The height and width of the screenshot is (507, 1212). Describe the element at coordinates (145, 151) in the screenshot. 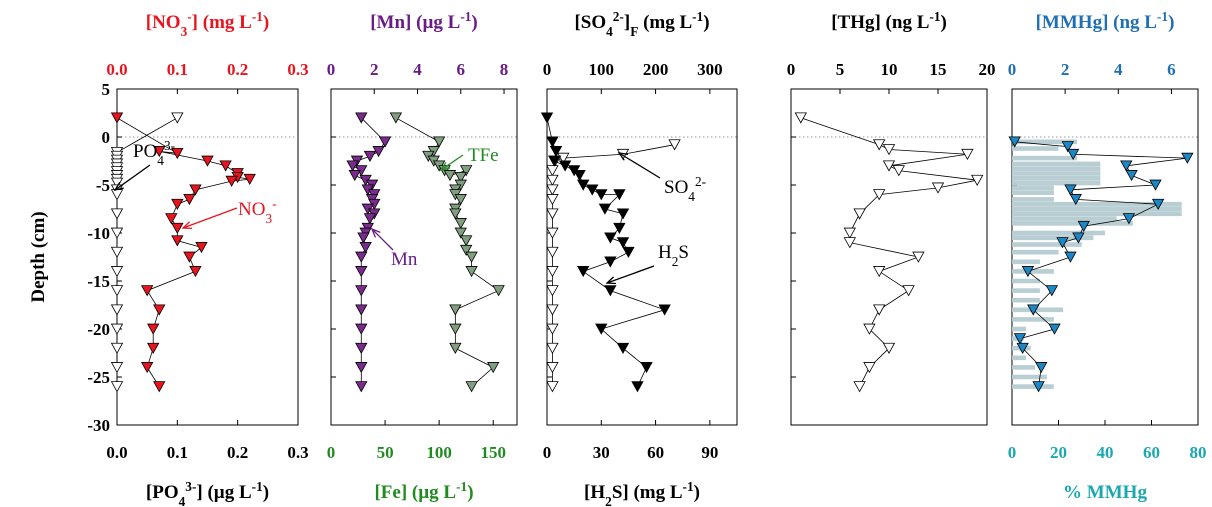

I see `annotation-po4-part: PO` at that location.